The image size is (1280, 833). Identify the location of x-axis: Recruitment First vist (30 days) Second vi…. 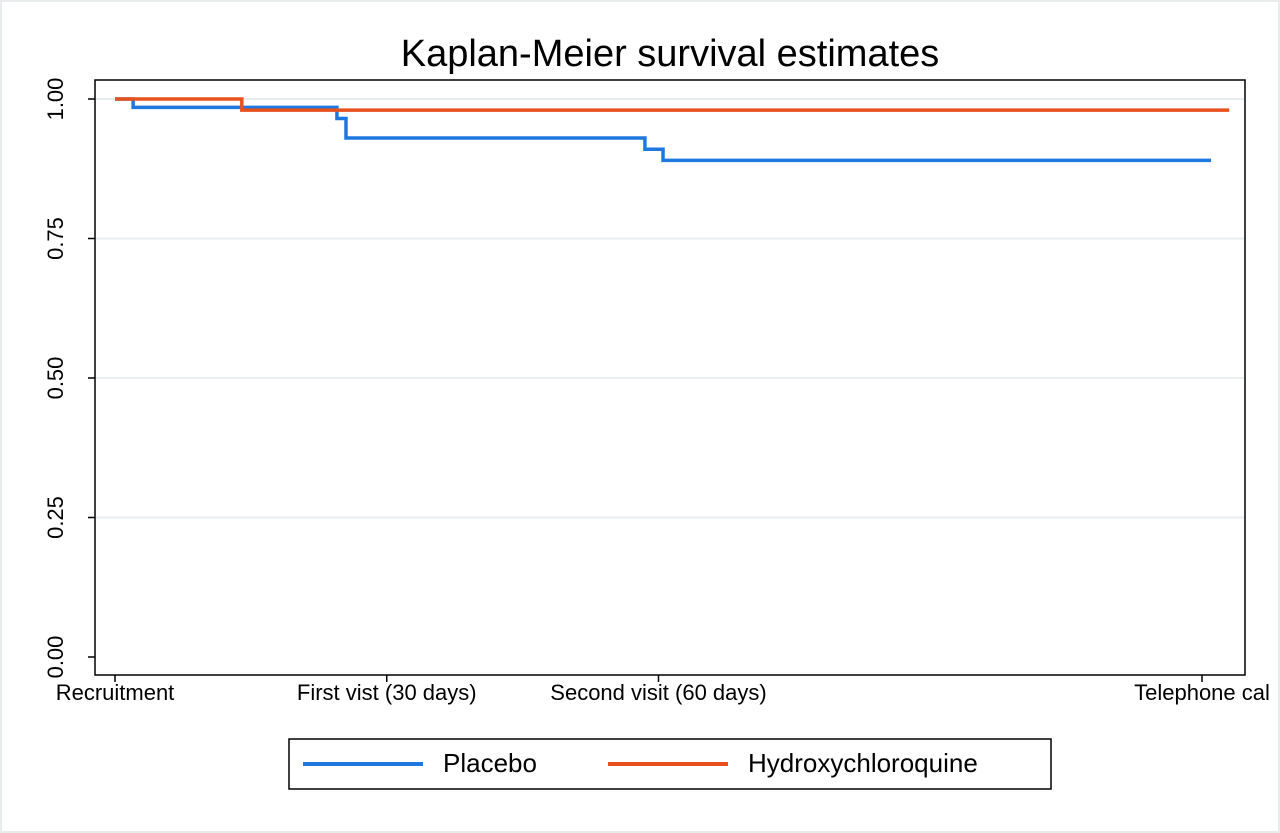
(663, 690).